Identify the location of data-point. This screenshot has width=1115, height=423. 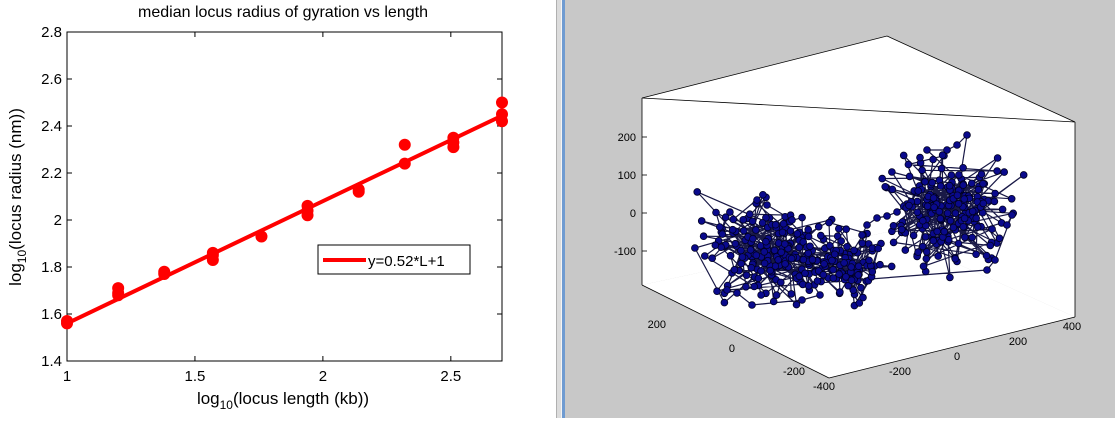
(404, 144).